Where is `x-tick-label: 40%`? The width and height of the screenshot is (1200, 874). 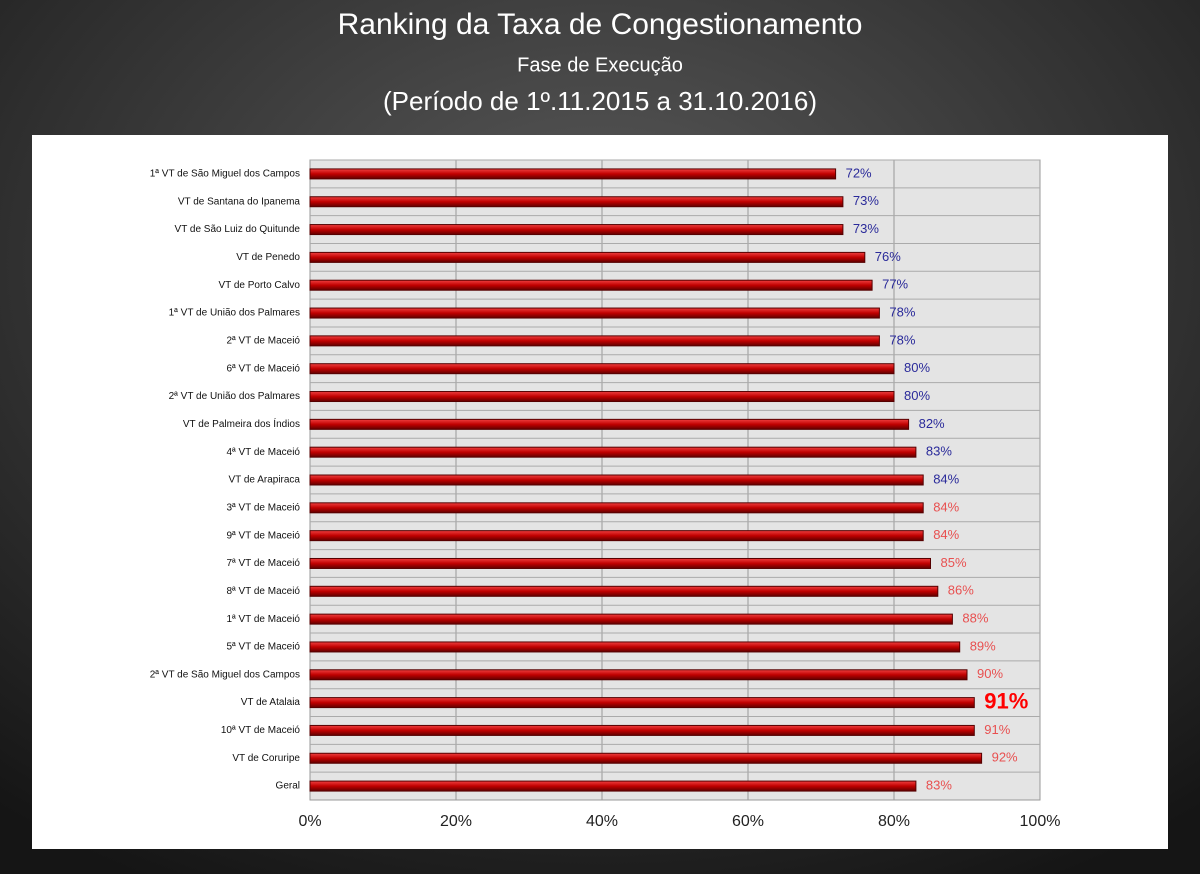 x-tick-label: 40% is located at coordinates (602, 821).